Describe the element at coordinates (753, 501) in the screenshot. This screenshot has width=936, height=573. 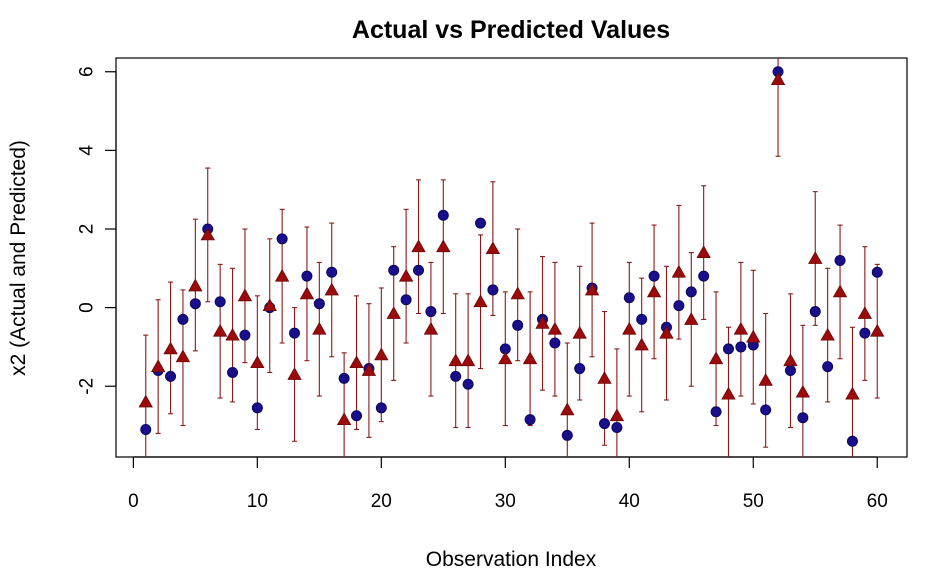
I see `x-tick-label: 50` at that location.